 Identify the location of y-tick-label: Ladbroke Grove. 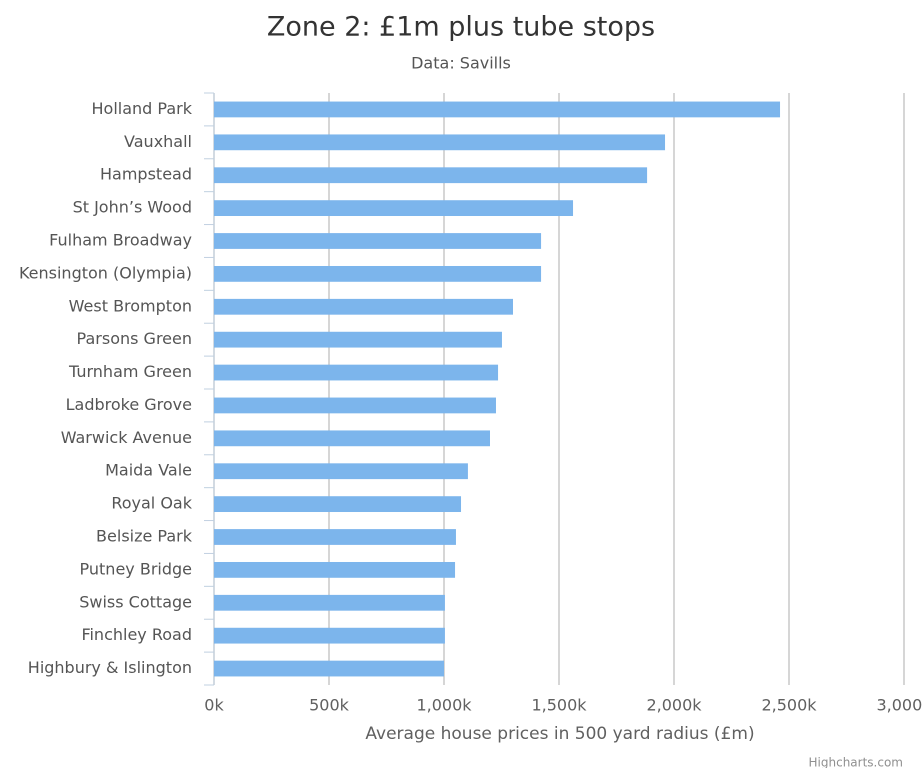
(129, 404).